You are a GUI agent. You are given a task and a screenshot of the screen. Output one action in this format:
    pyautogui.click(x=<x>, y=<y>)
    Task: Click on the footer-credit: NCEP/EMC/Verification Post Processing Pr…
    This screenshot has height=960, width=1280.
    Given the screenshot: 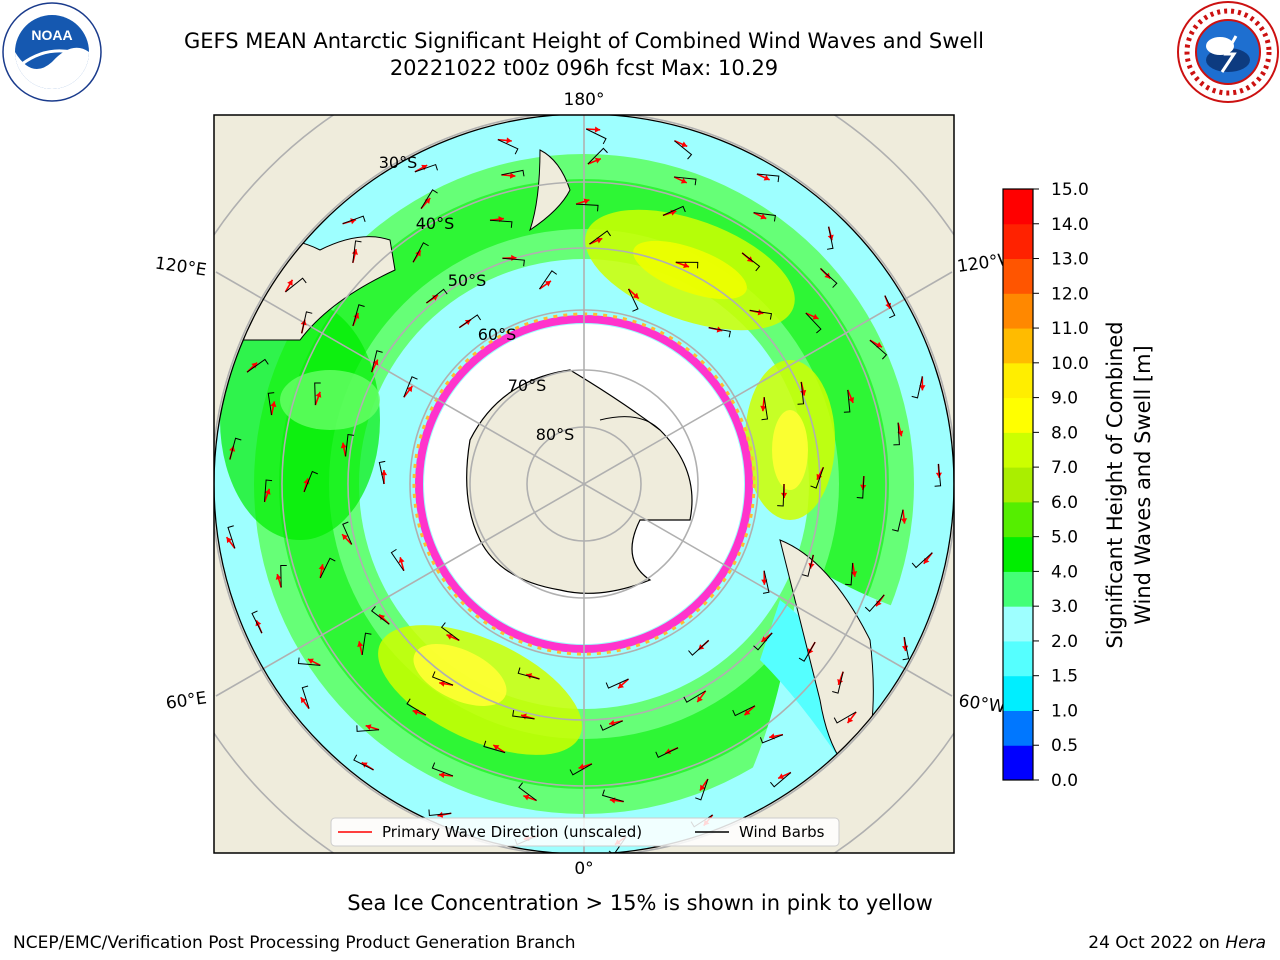 What is the action you would take?
    pyautogui.click(x=294, y=943)
    